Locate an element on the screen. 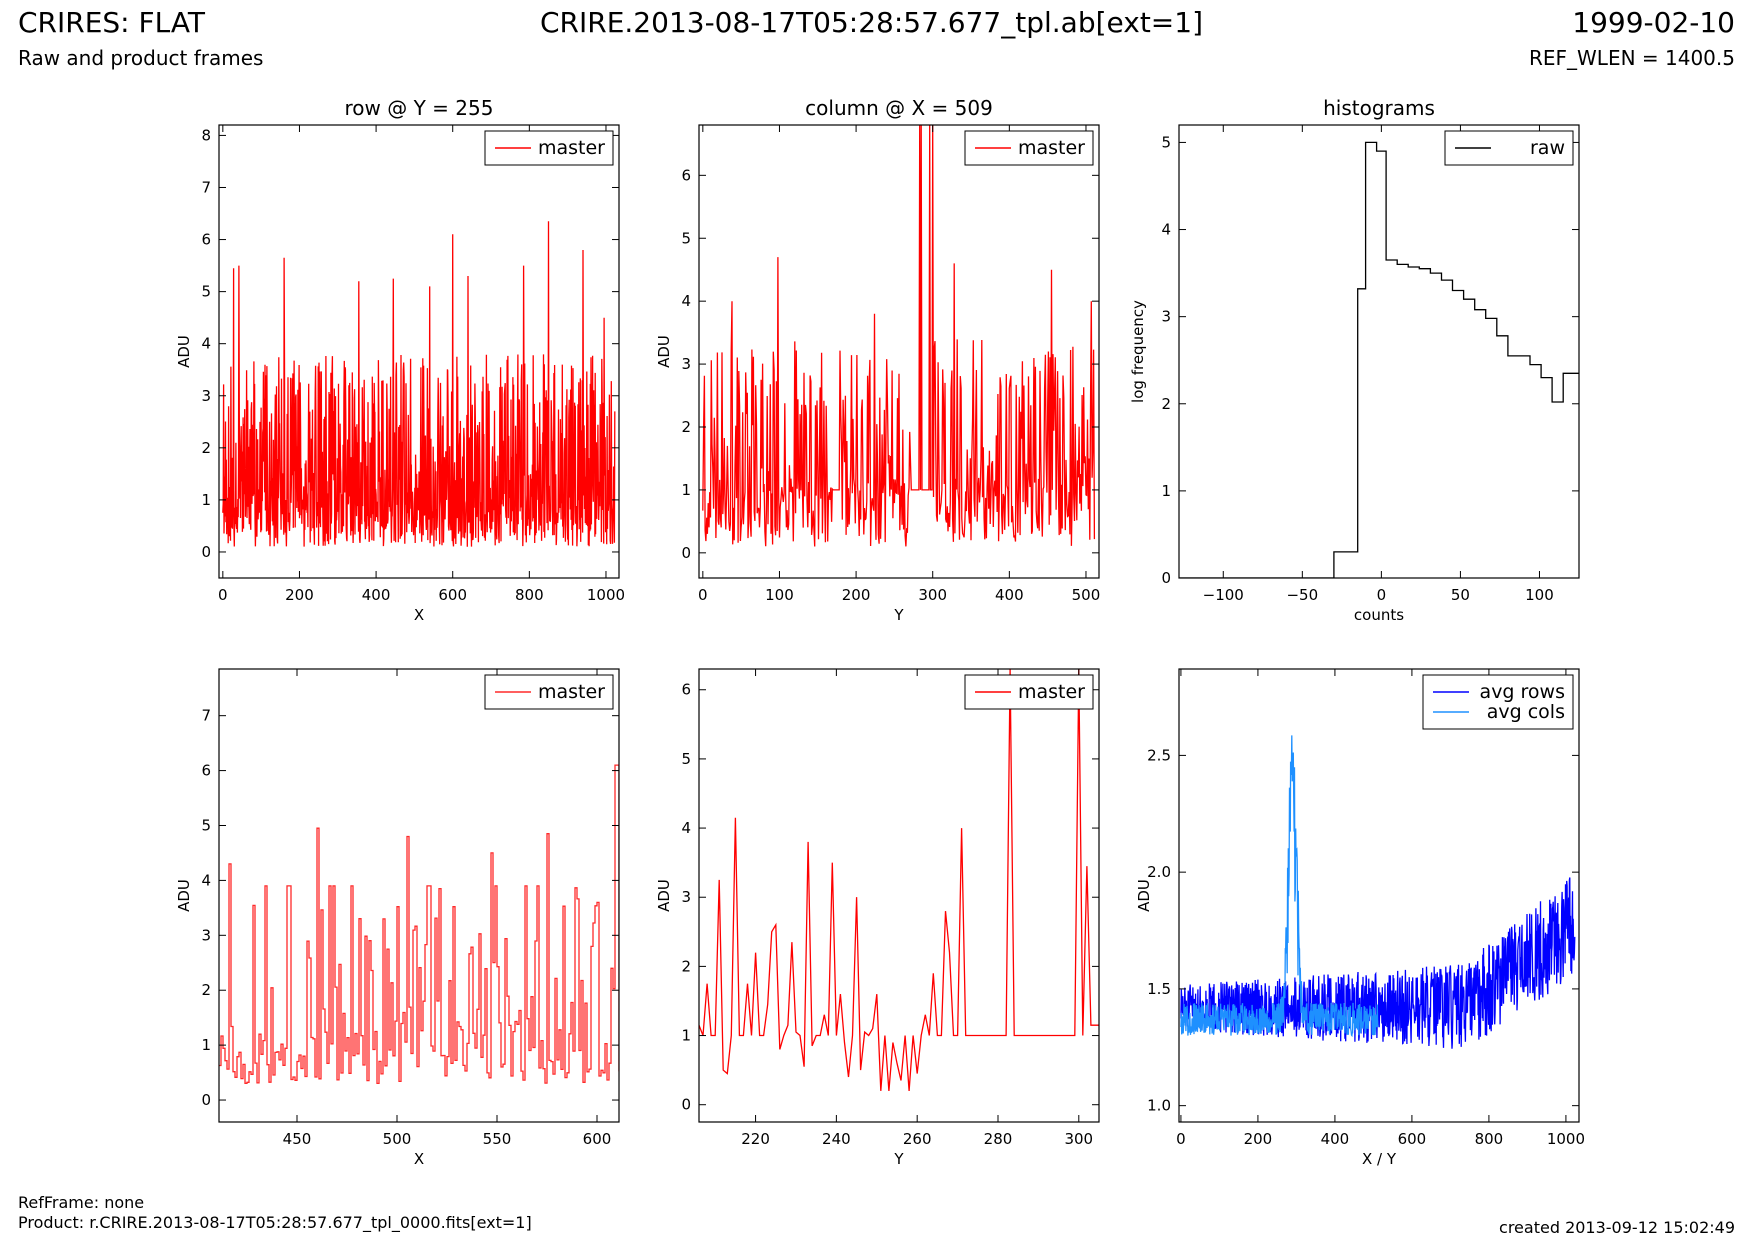 The image size is (1755, 1245). y-tick-label: 2.5 is located at coordinates (1159, 755).